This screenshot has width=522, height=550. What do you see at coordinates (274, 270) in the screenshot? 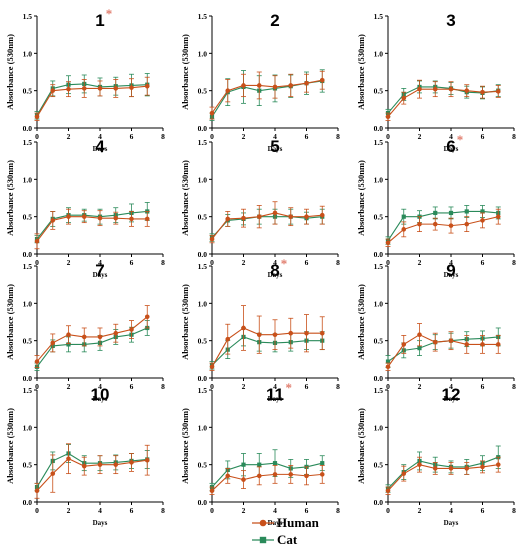
I see `panel-title: 8` at bounding box center [274, 270].